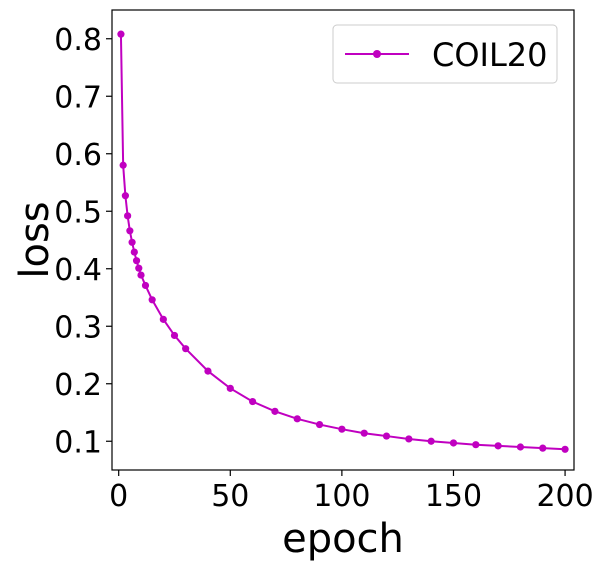 The image size is (598, 572). What do you see at coordinates (78, 155) in the screenshot?
I see `y-tick-label: 0.6` at bounding box center [78, 155].